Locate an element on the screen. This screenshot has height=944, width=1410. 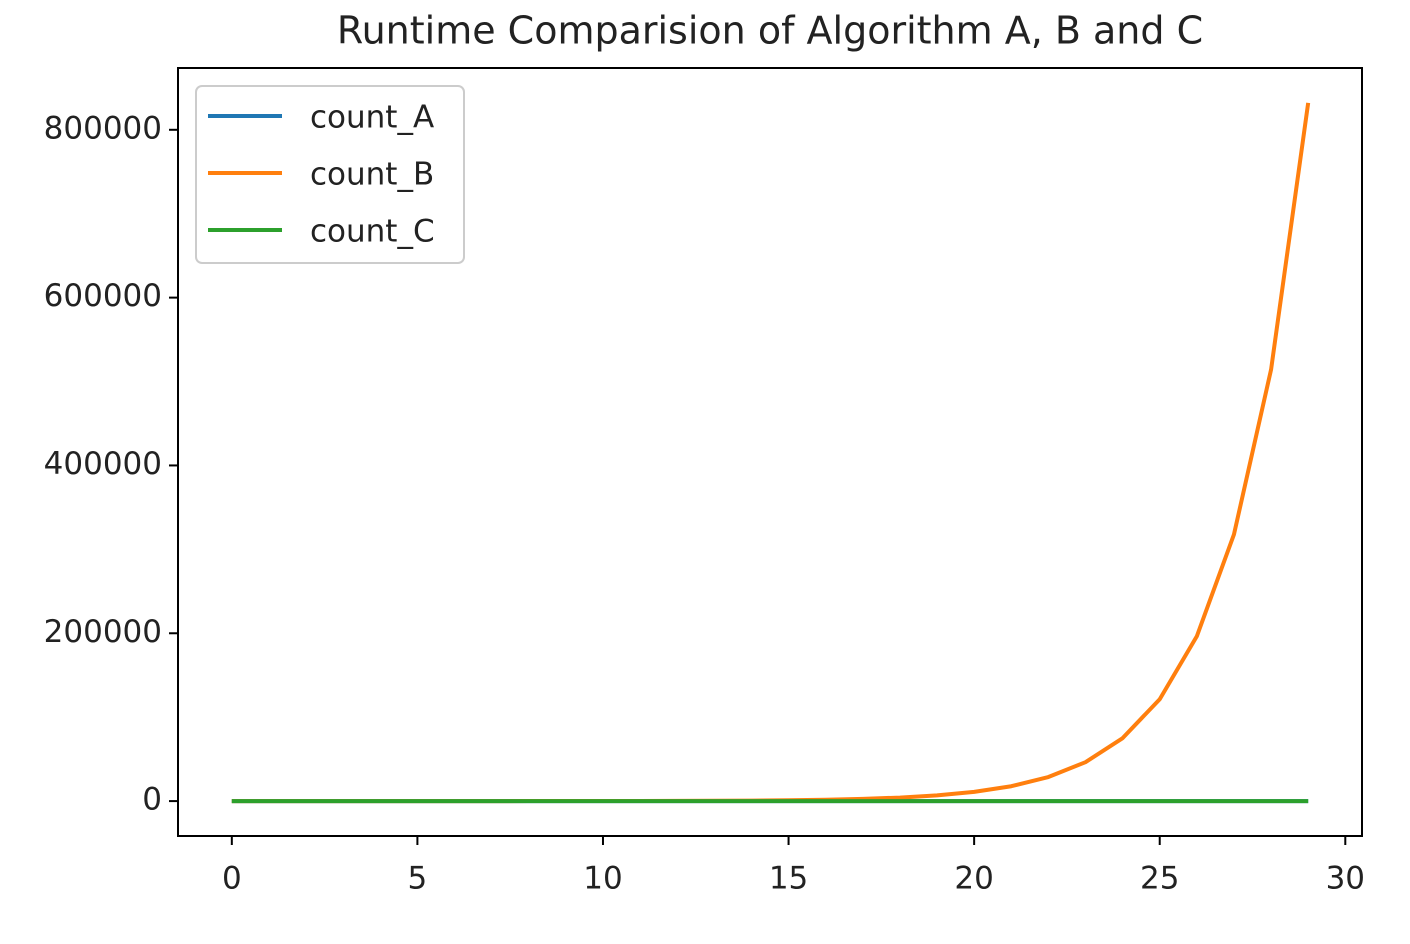
x-tick-label: 25 is located at coordinates (1159, 879).